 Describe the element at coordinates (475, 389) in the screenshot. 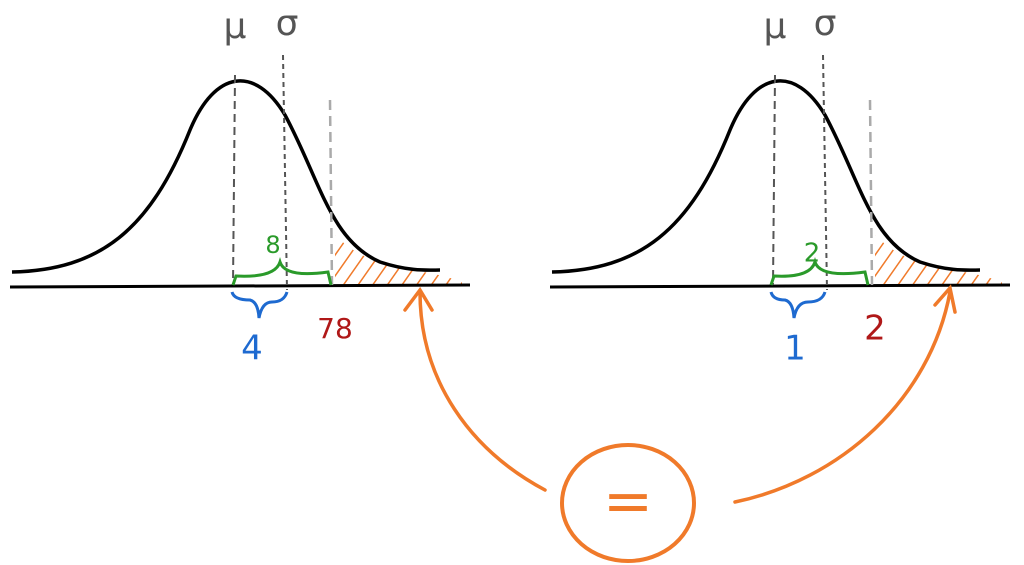

I see `arrow-left` at that location.